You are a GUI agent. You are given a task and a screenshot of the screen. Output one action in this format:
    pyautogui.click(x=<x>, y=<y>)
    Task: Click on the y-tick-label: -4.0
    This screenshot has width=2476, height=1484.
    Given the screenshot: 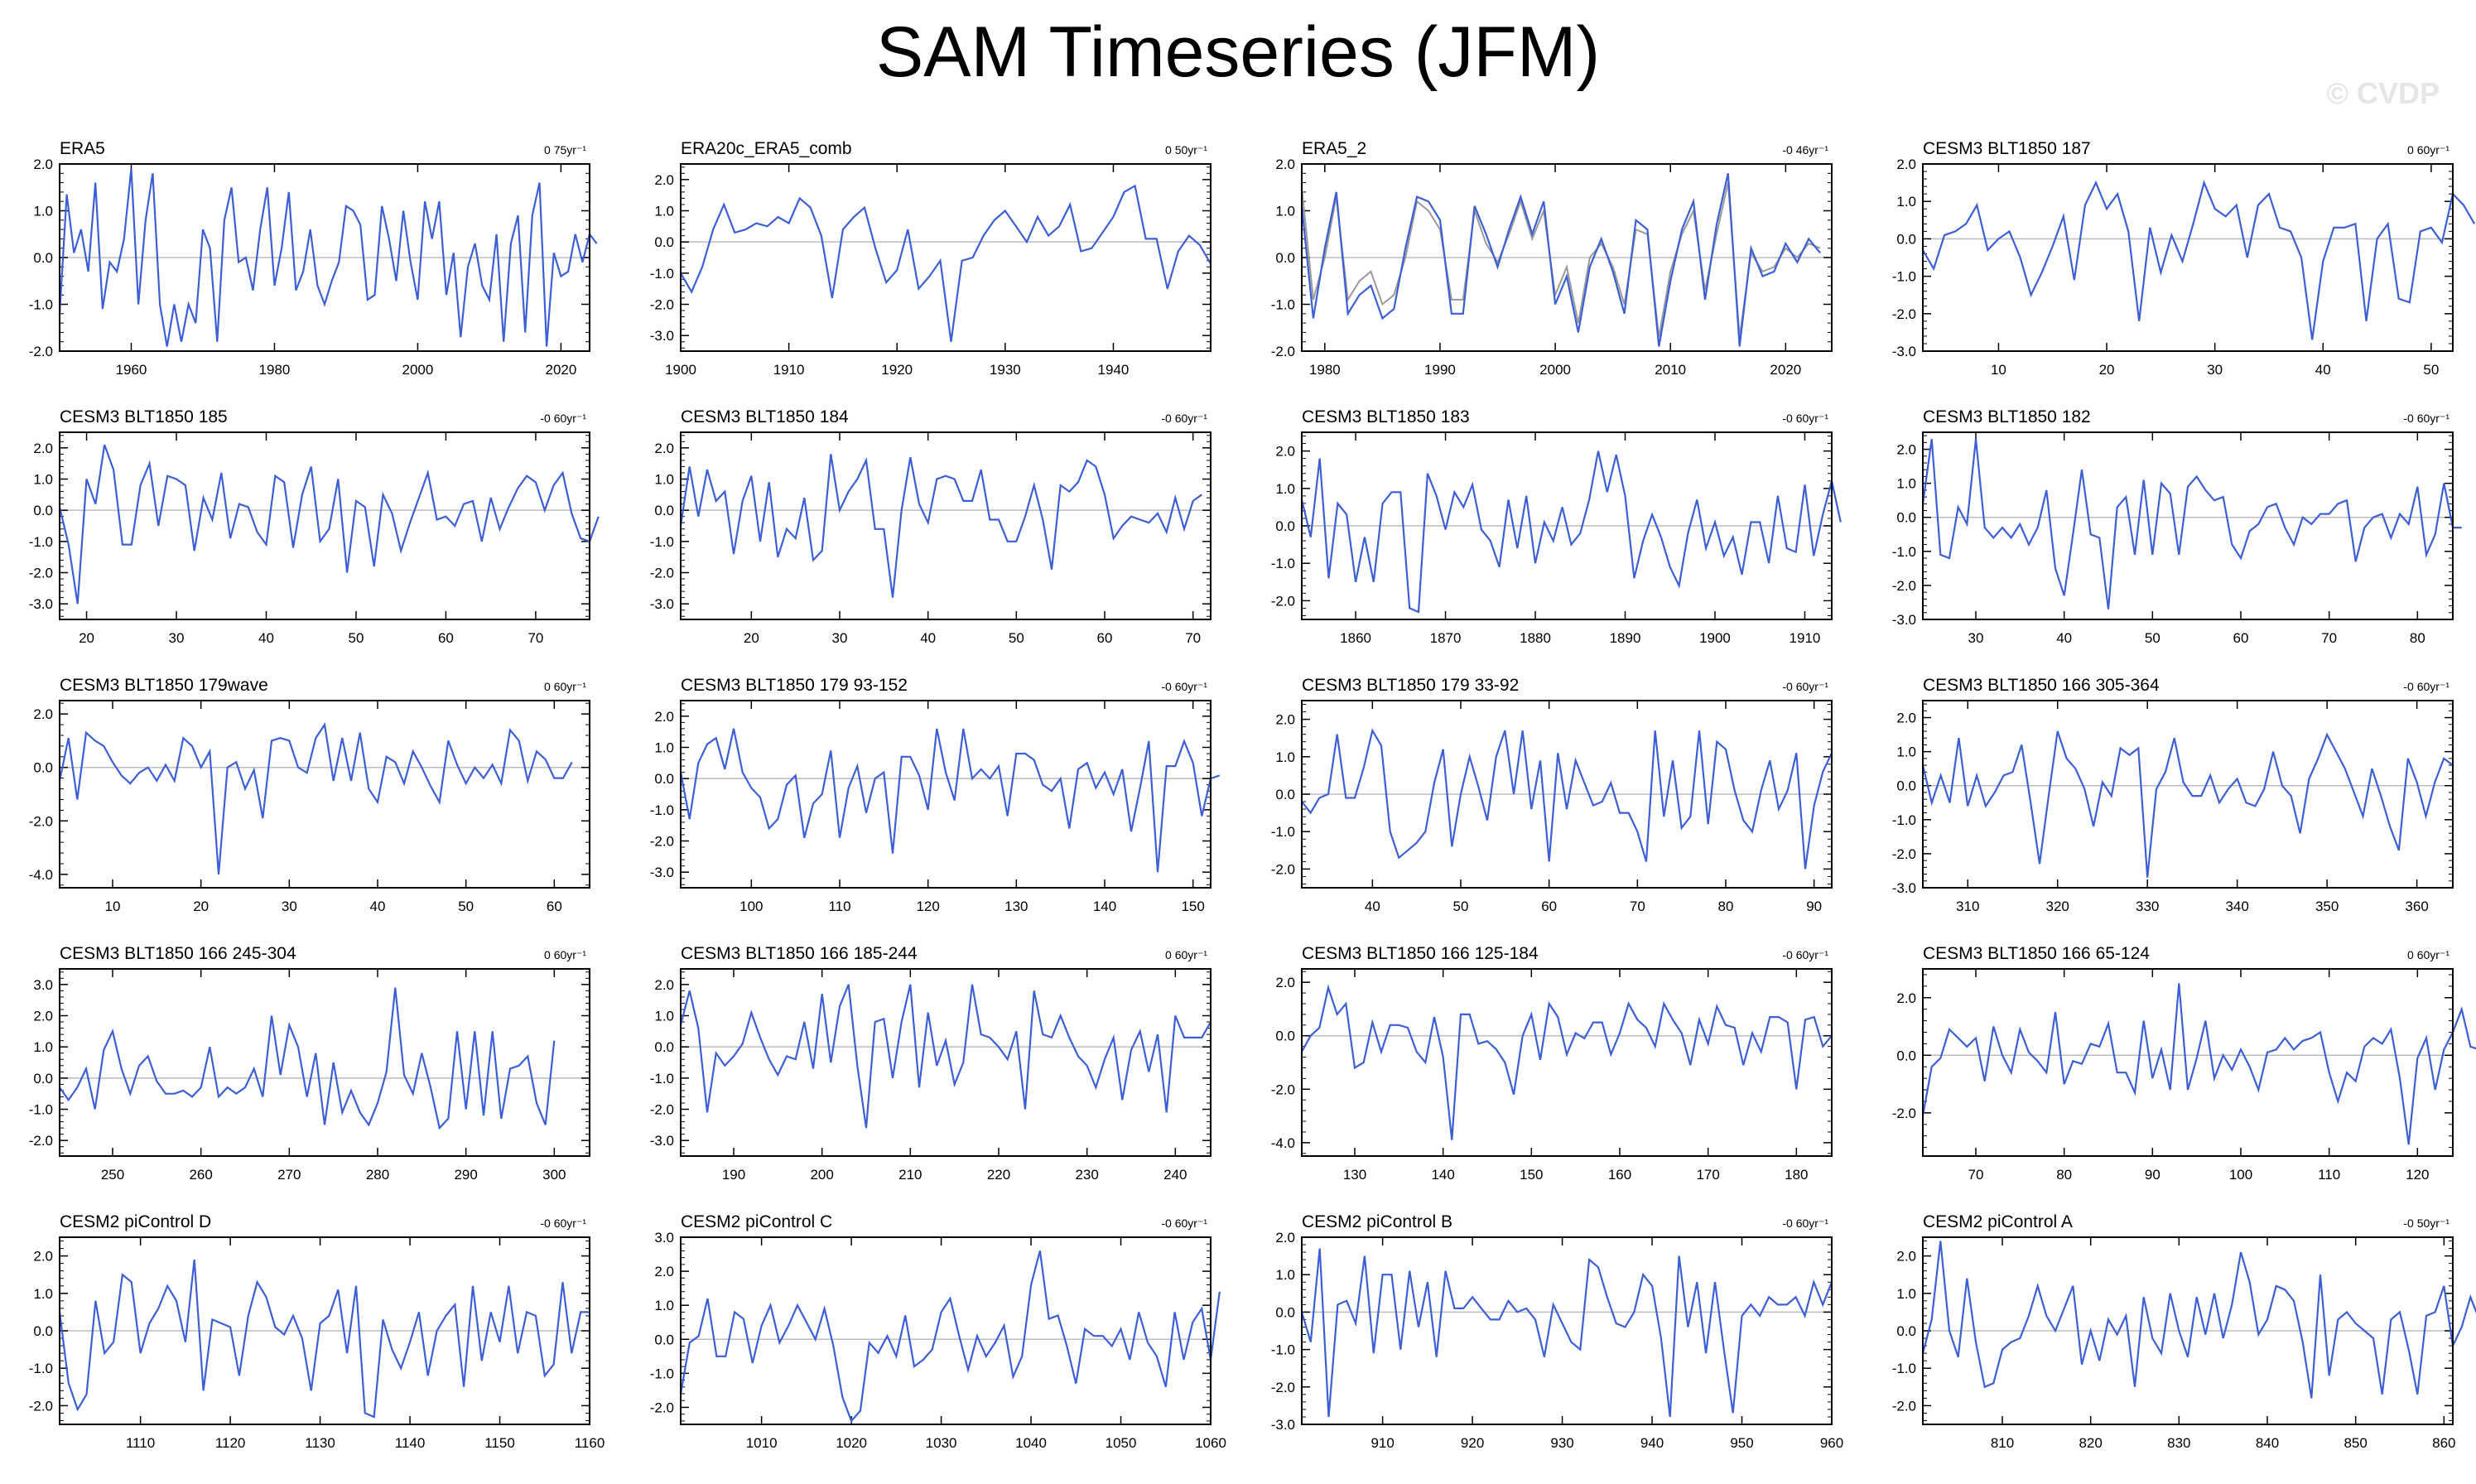 What is the action you would take?
    pyautogui.click(x=1283, y=1143)
    